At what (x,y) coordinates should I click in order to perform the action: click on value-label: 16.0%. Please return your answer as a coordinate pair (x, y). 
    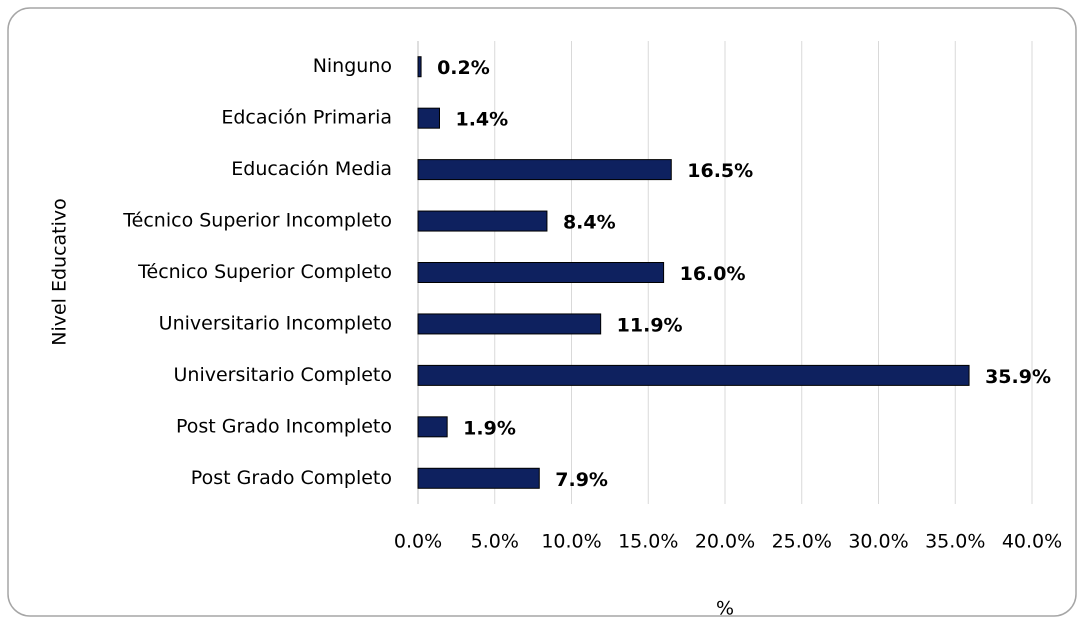
    Looking at the image, I should click on (713, 274).